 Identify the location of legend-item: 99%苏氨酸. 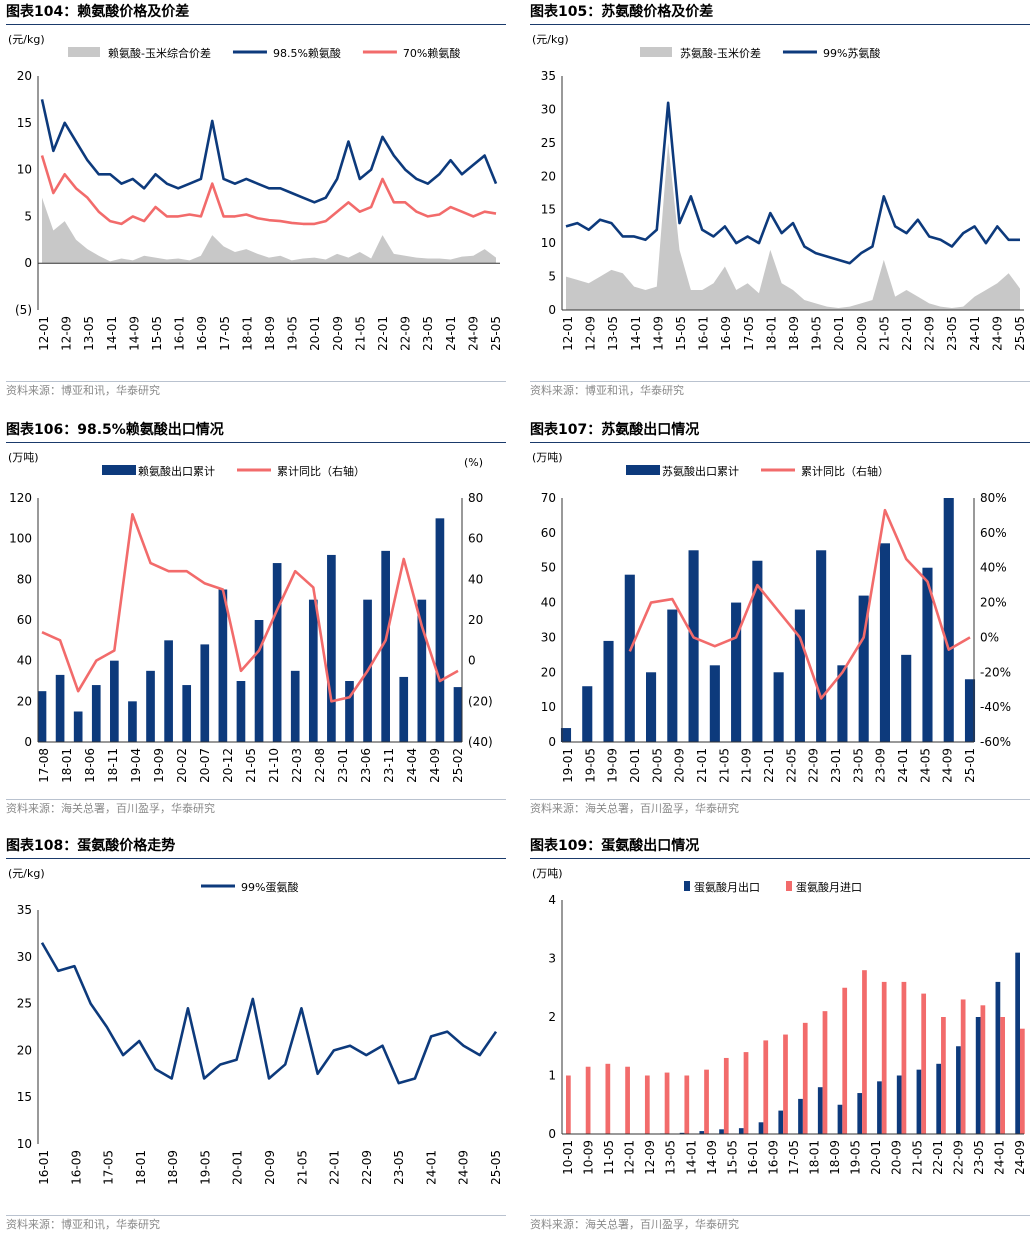
(831, 53).